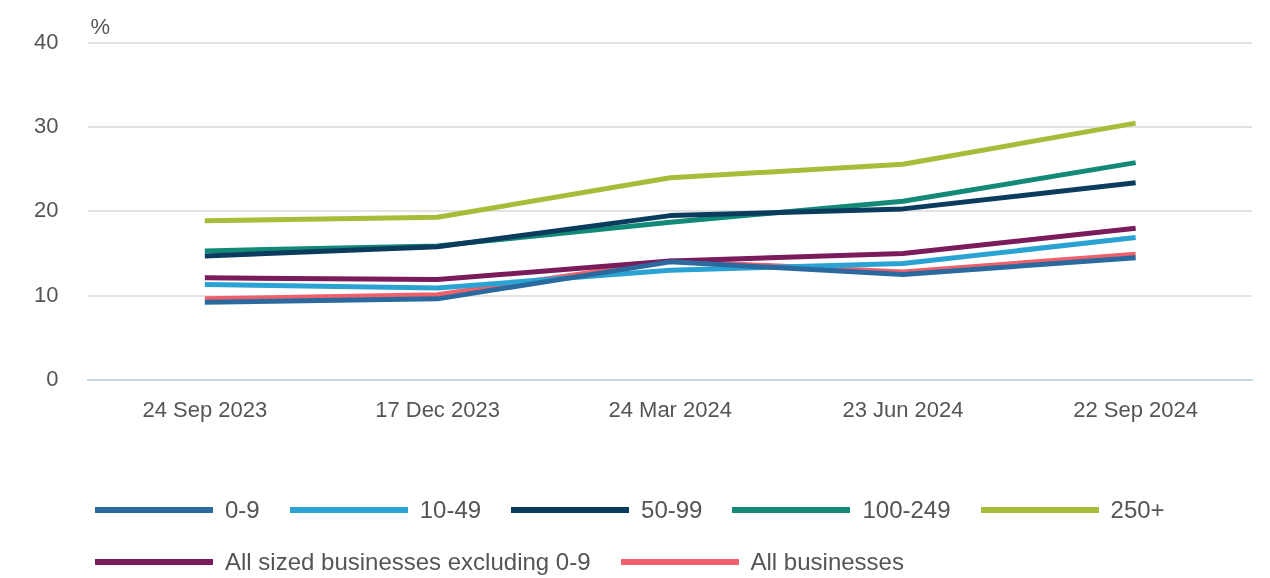  What do you see at coordinates (1137, 510) in the screenshot?
I see `legend-label: 250+` at bounding box center [1137, 510].